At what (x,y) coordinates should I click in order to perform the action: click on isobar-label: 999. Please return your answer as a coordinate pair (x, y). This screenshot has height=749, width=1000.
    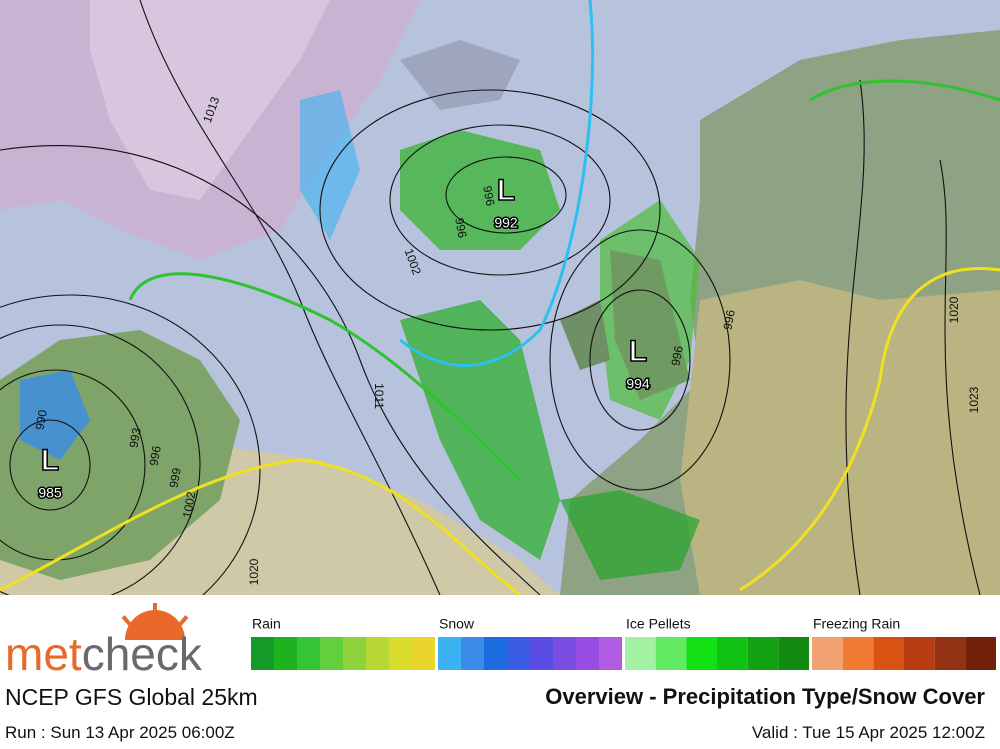
    Looking at the image, I should click on (175, 477).